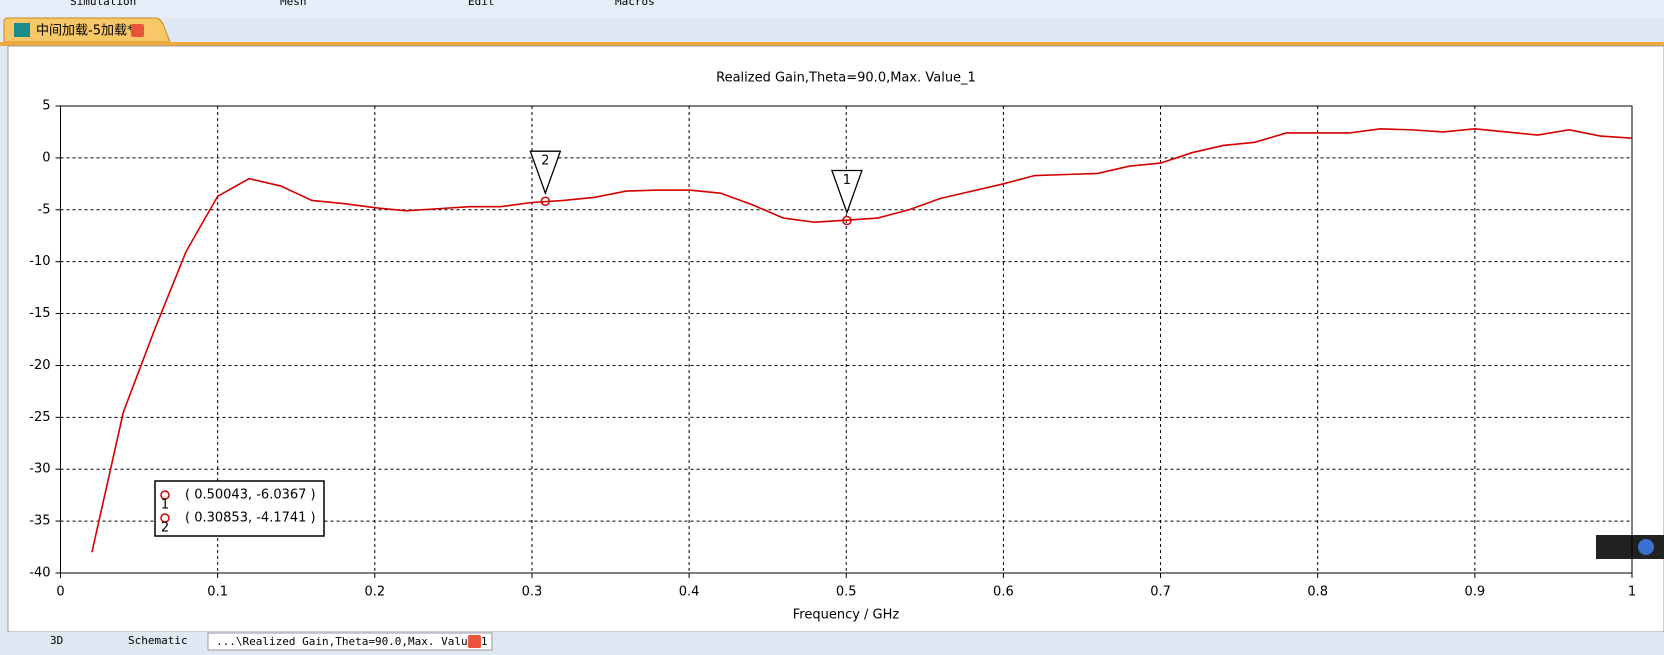  Describe the element at coordinates (532, 592) in the screenshot. I see `x-tick-label: 0.3` at that location.